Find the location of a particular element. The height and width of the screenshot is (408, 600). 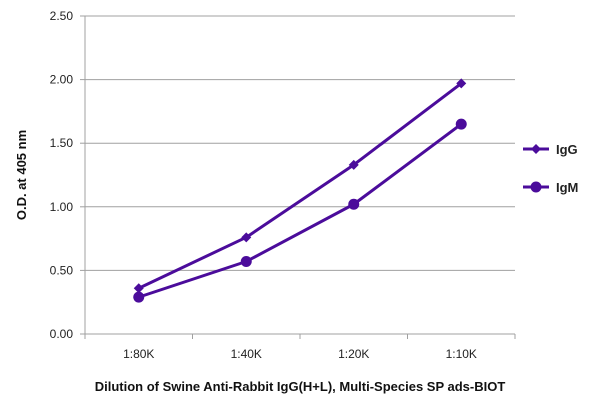

y-tick-label: 1.50 is located at coordinates (62, 143).